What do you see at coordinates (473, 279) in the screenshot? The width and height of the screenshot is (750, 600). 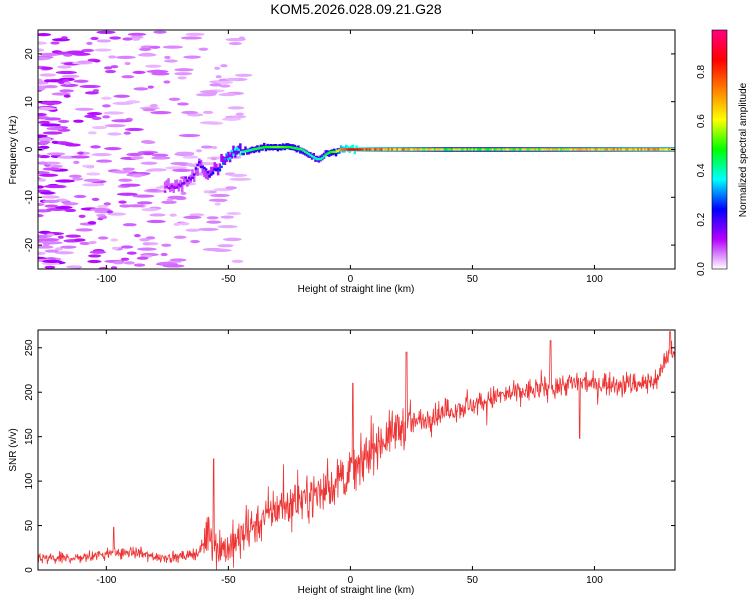 I see `spectrogram-x-tick-label: 50` at bounding box center [473, 279].